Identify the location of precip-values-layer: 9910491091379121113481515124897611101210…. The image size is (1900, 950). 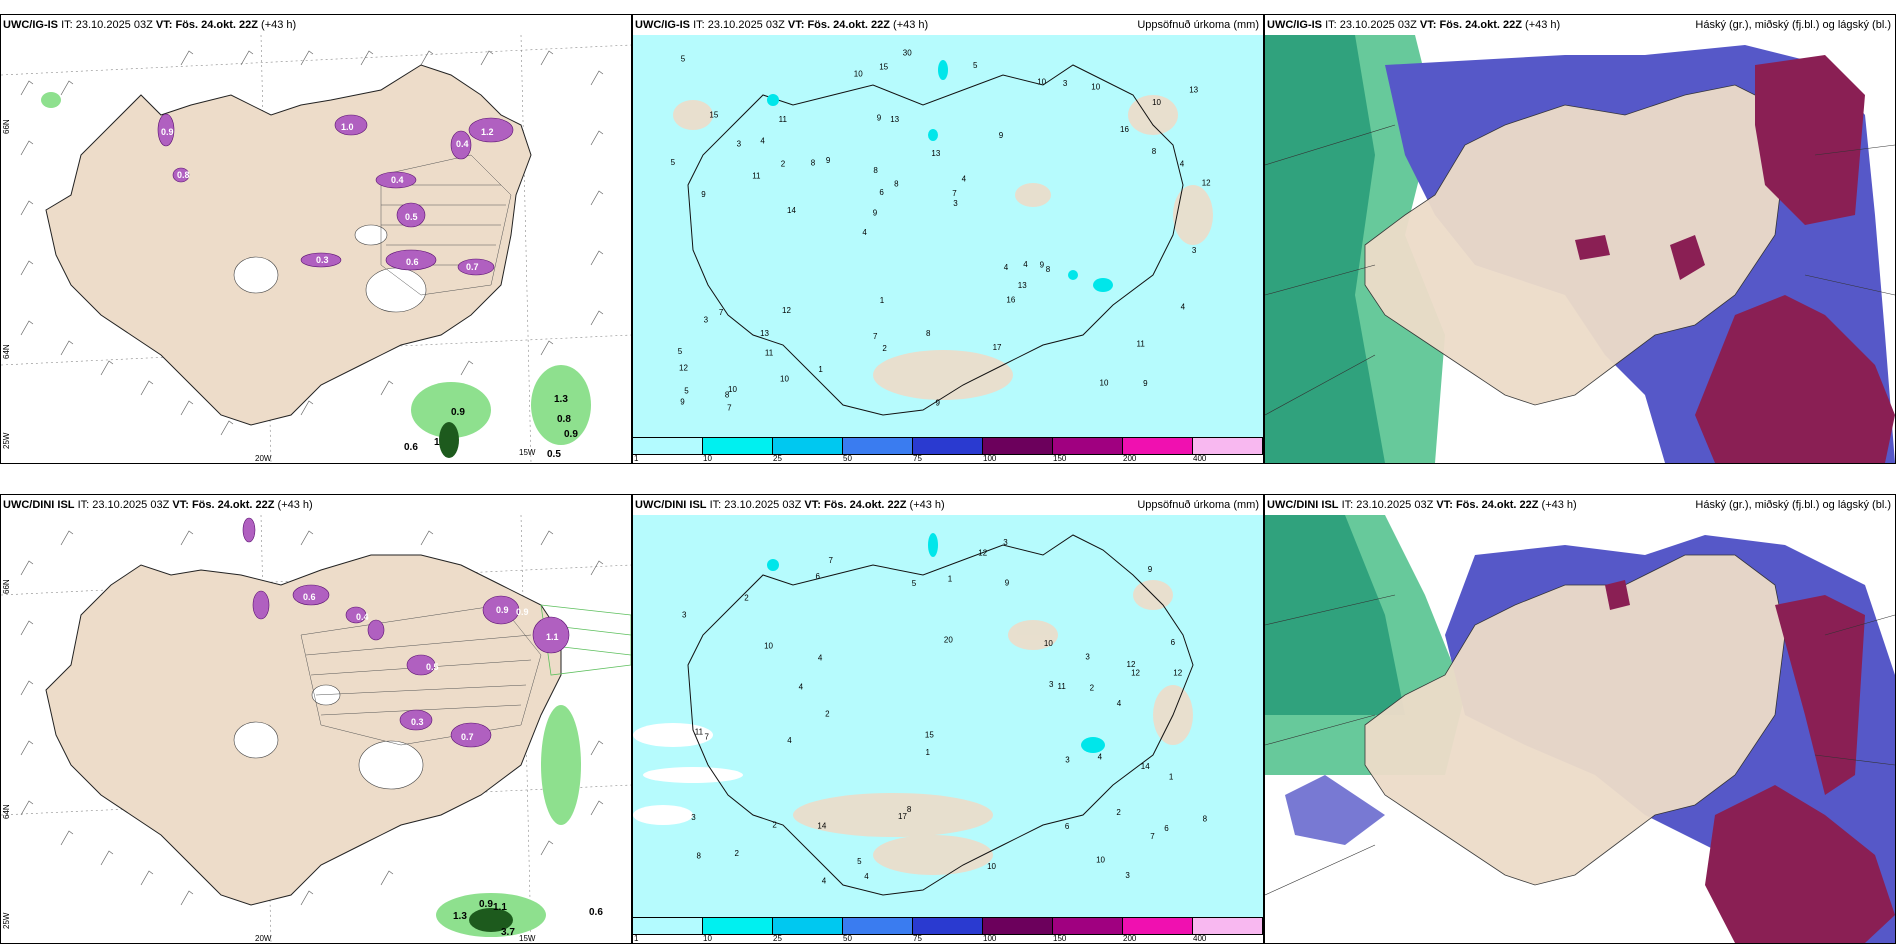
(941, 231).